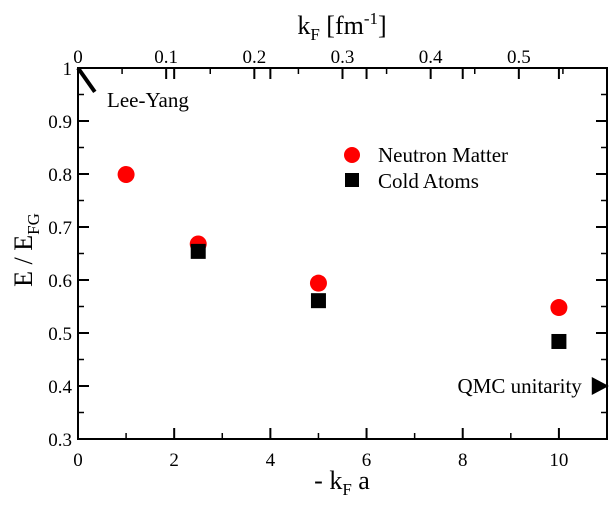 The width and height of the screenshot is (609, 505). What do you see at coordinates (26, 250) in the screenshot?
I see `y-axis-title: E / EFG` at bounding box center [26, 250].